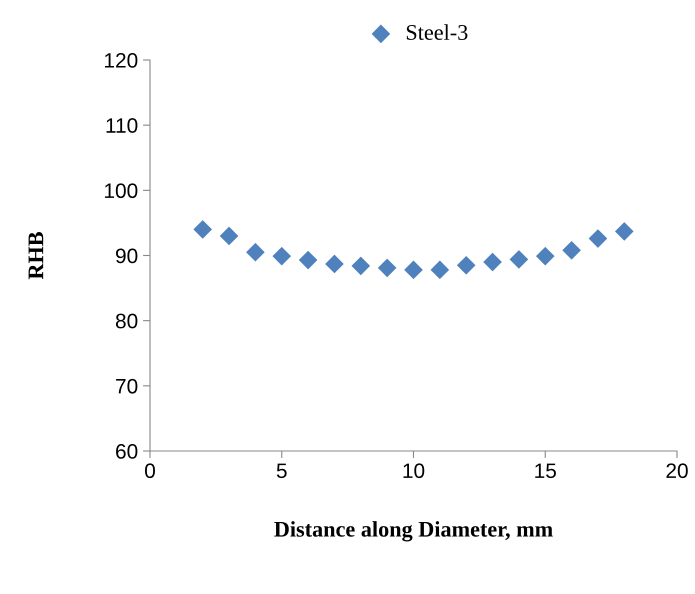 The height and width of the screenshot is (594, 695). I want to click on x-axis-title: Distance along Diameter, mm, so click(413, 531).